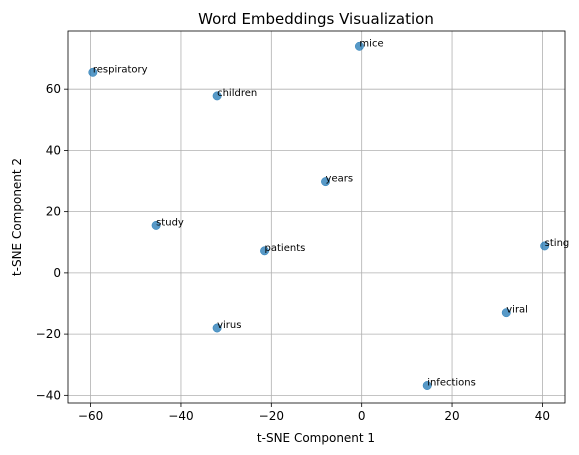  I want to click on point-label: children, so click(237, 93).